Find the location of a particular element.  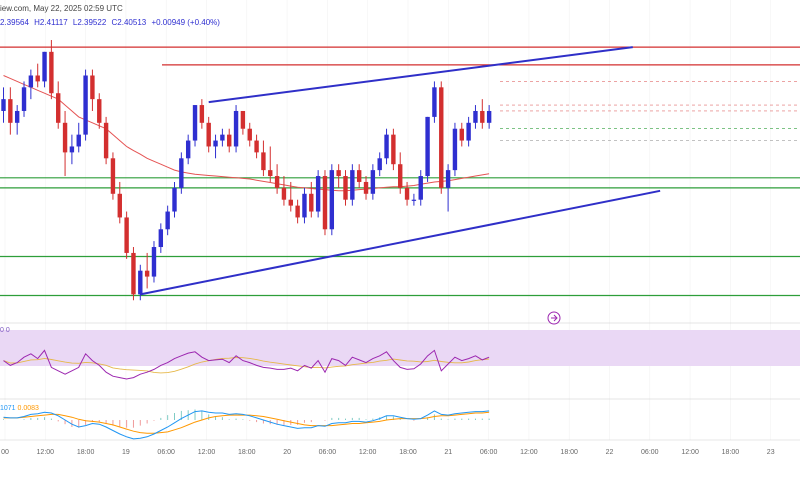

ohlc-low: L2.39522 is located at coordinates (89, 22).